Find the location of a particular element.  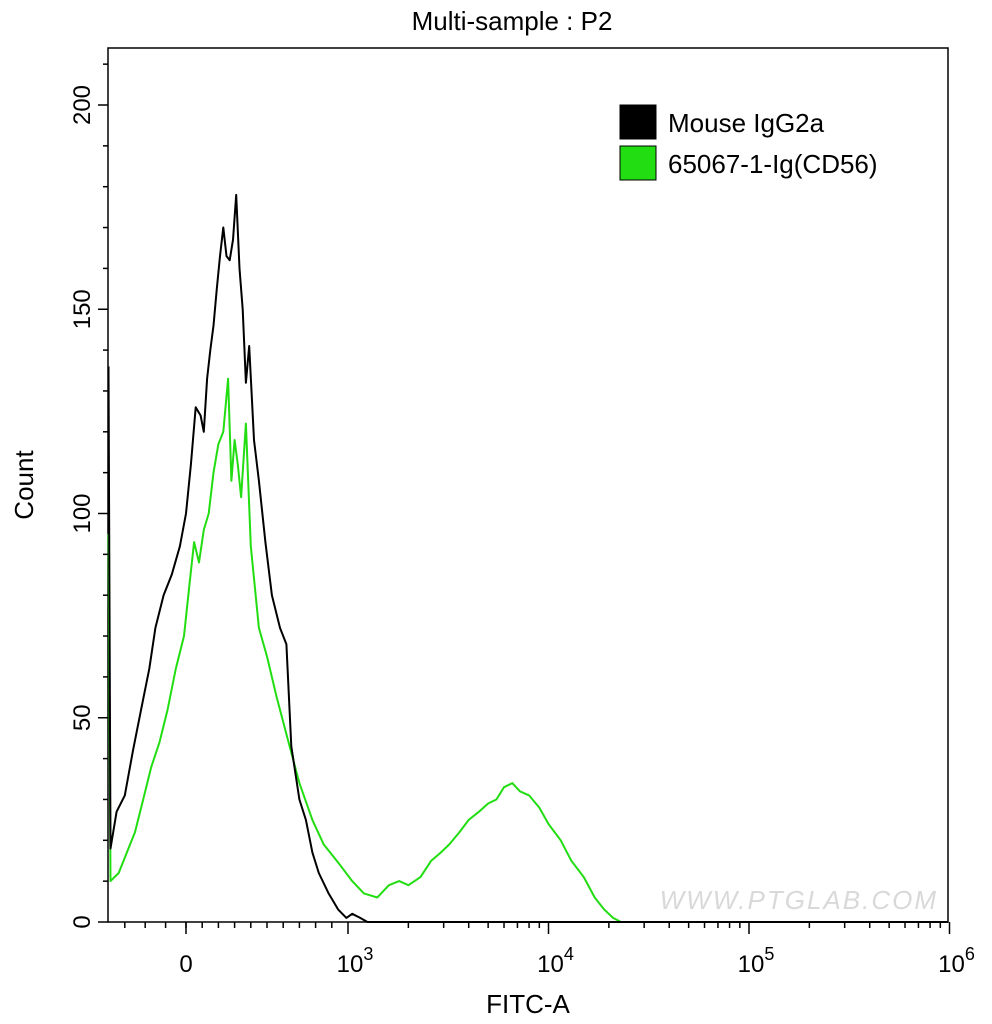

watermark: WWW.PTGLAB.COM is located at coordinates (799, 900).